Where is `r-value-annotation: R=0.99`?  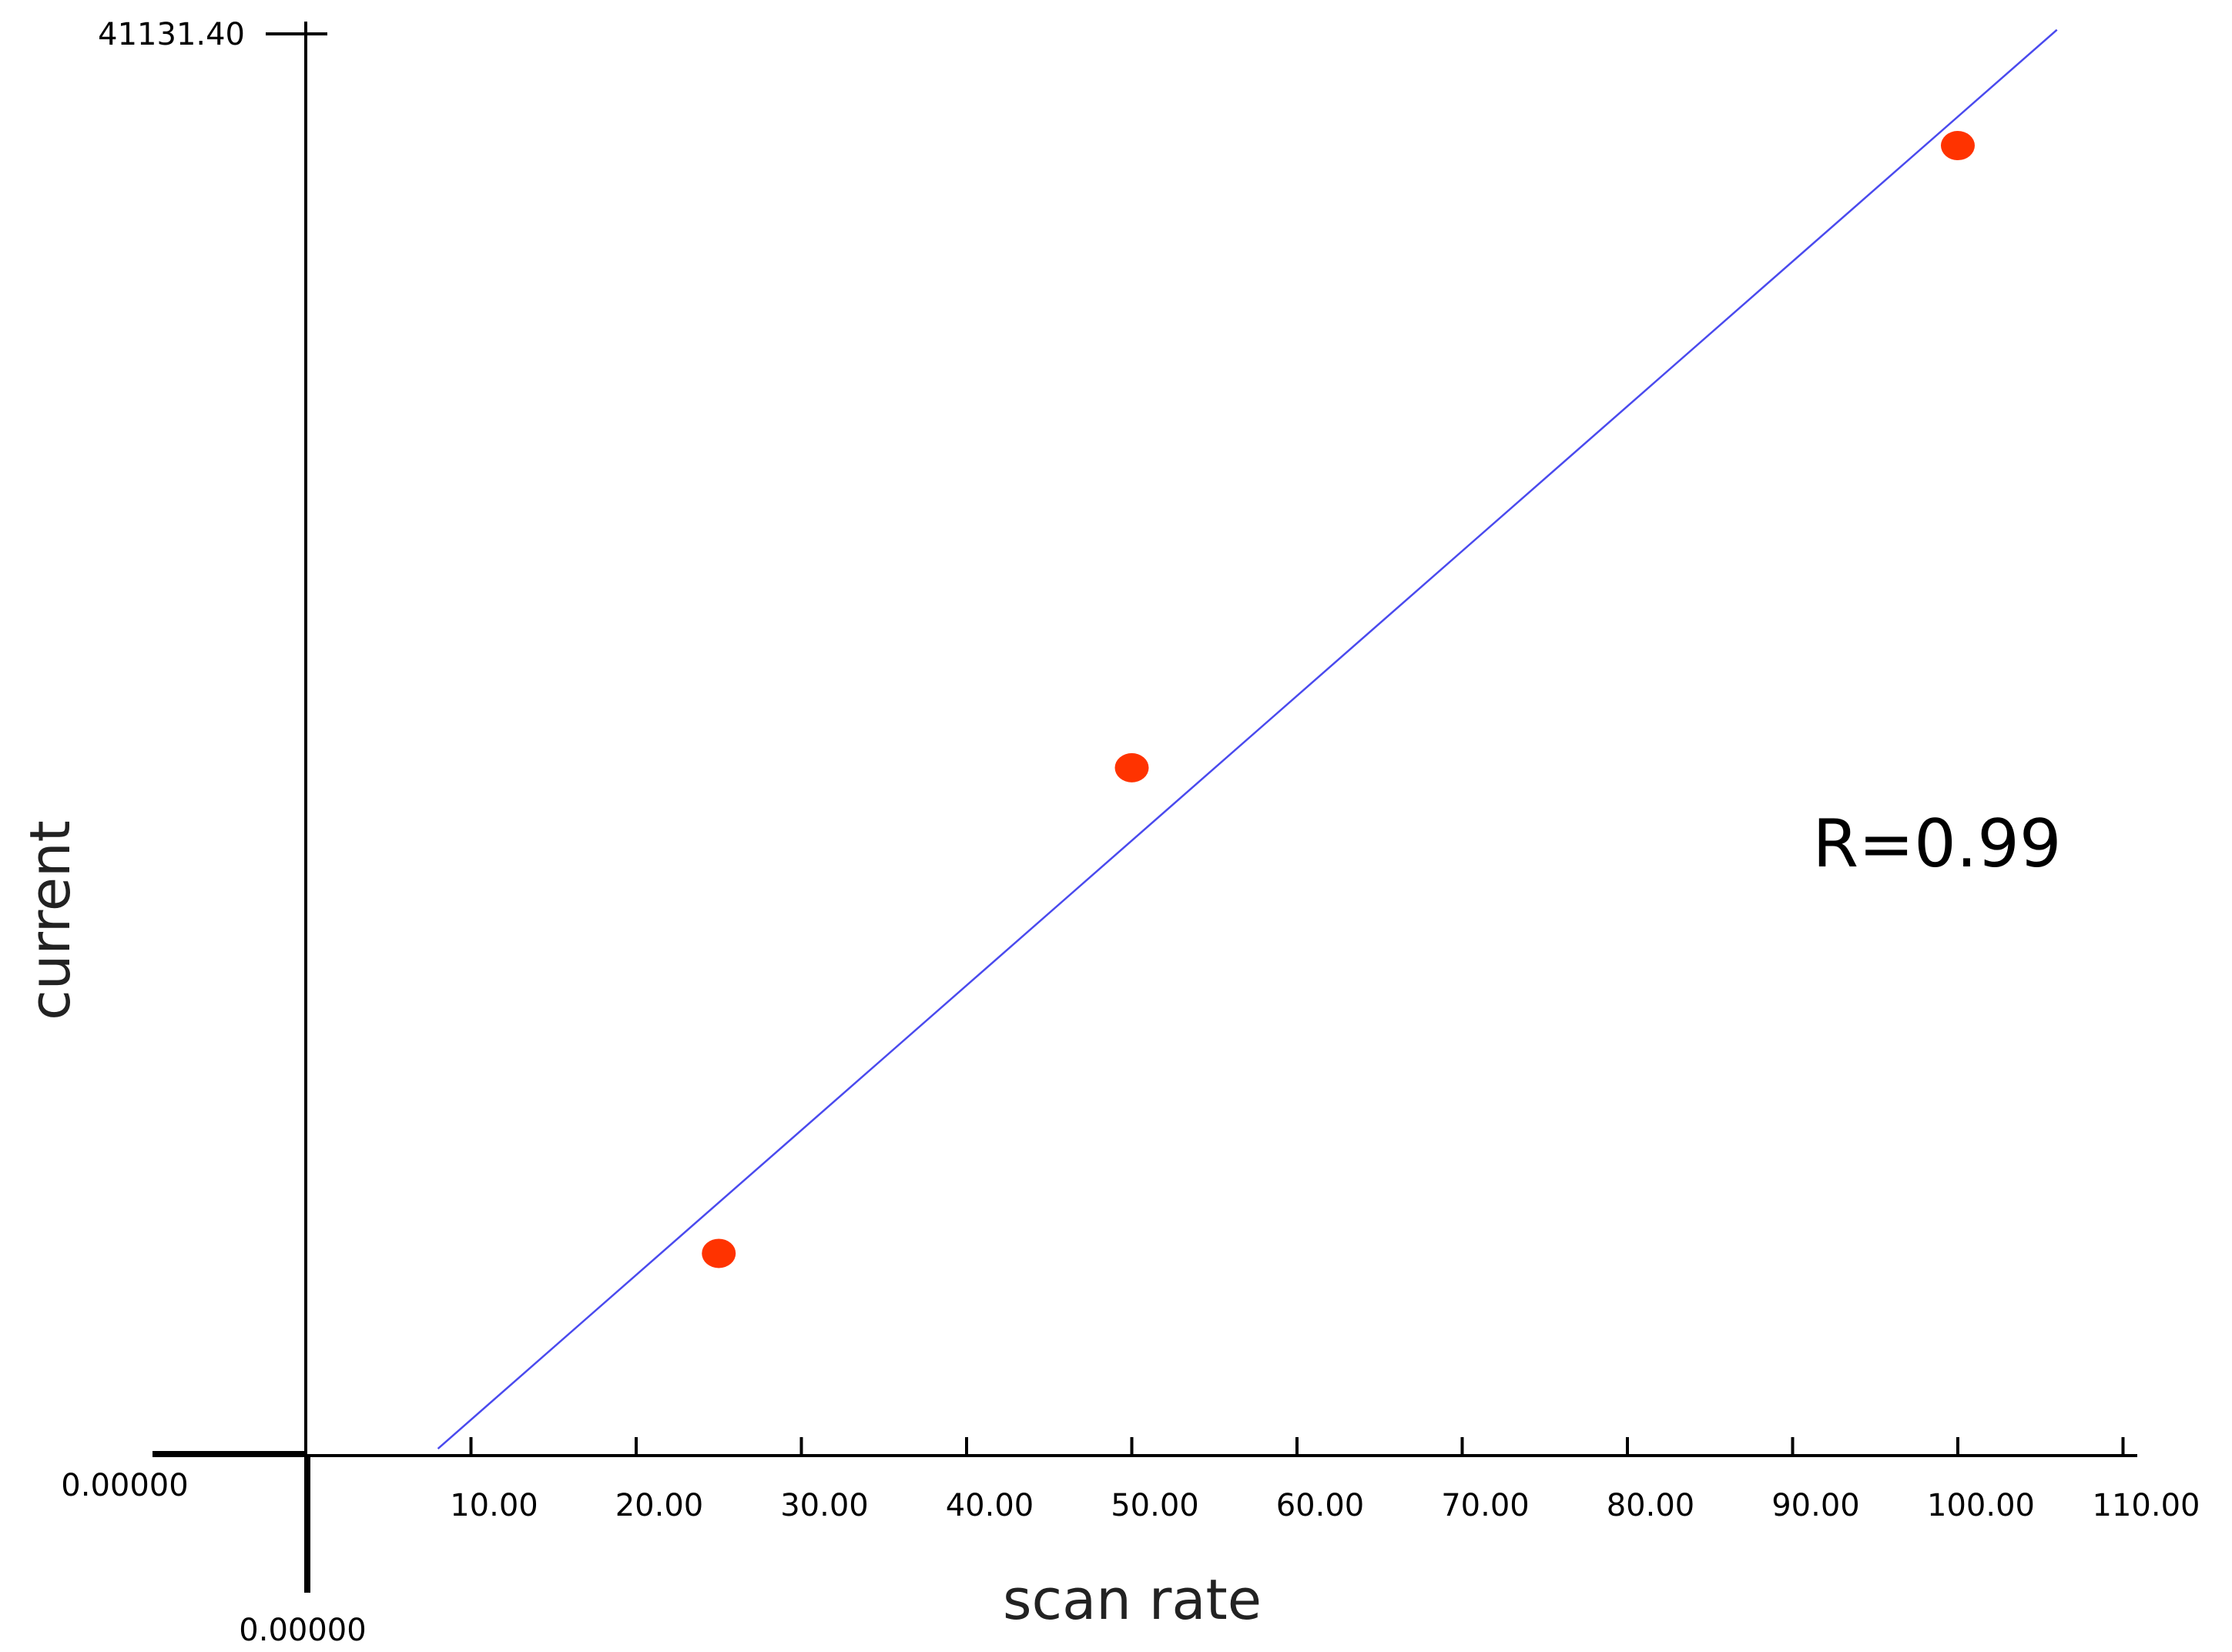
r-value-annotation: R=0.99 is located at coordinates (1936, 844).